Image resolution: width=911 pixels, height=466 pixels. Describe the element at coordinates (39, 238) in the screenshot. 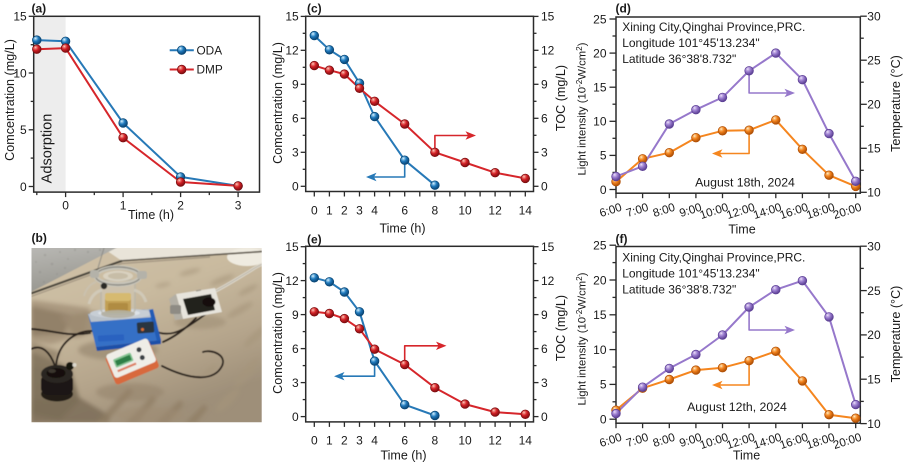

I see `svg-text: (b)` at that location.